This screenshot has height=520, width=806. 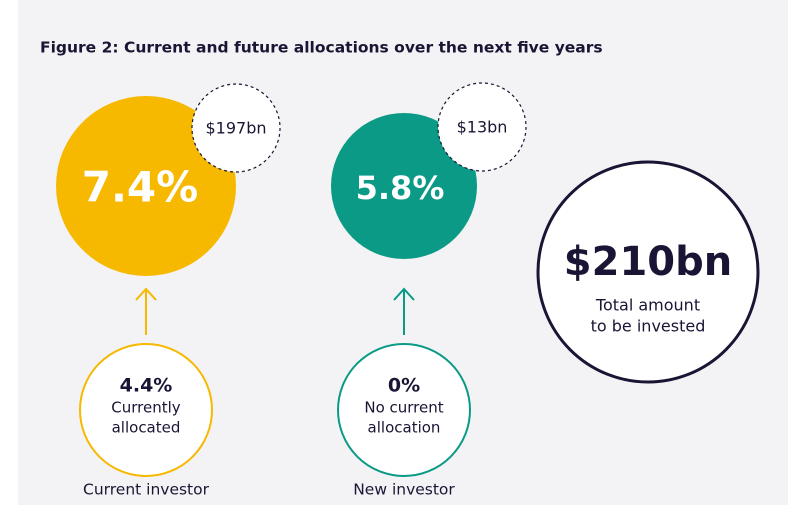 I want to click on current-share: 0%, so click(x=404, y=386).